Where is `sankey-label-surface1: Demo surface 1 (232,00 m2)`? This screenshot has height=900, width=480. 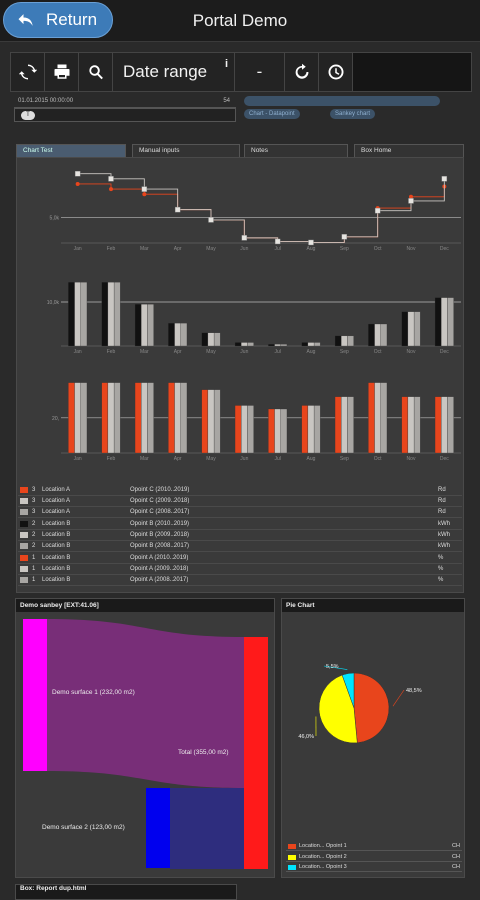 sankey-label-surface1: Demo surface 1 (232,00 m2) is located at coordinates (93, 692).